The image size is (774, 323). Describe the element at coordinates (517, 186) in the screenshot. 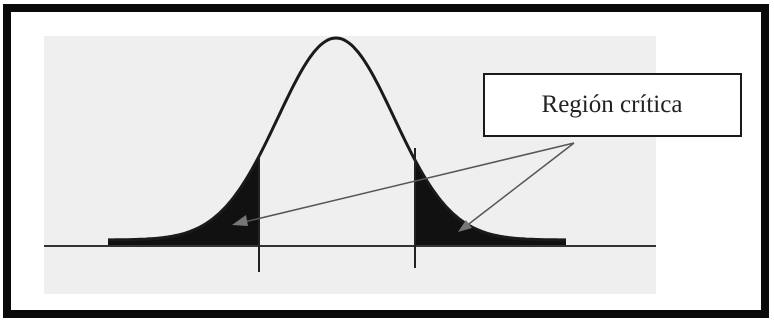

I see `pointer-arrow-right` at that location.